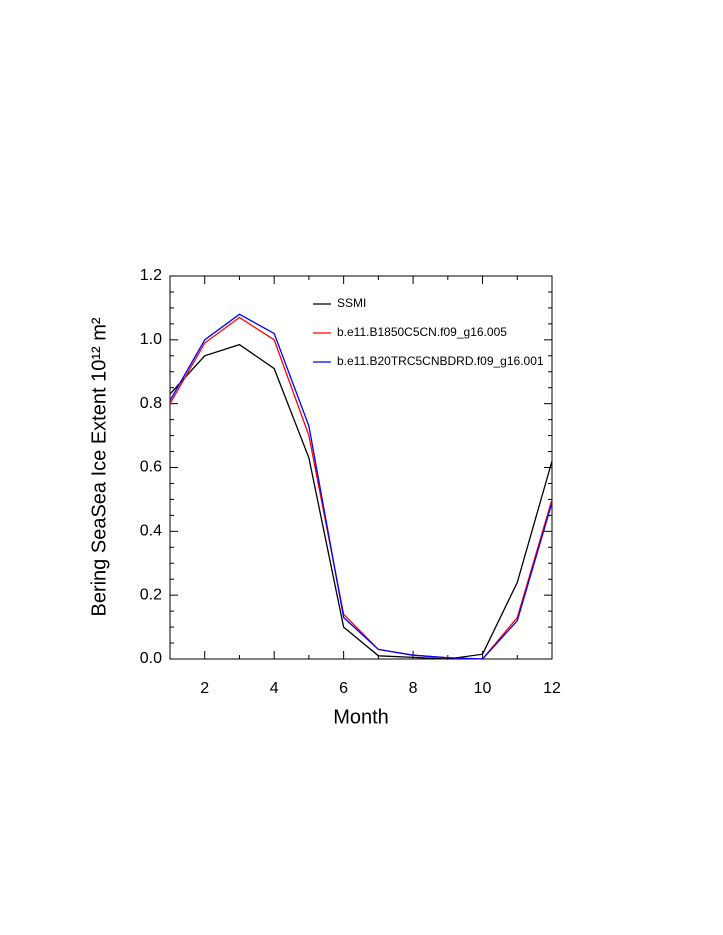 This screenshot has height=935, width=723. I want to click on y-tick-label: 1.2, so click(151, 275).